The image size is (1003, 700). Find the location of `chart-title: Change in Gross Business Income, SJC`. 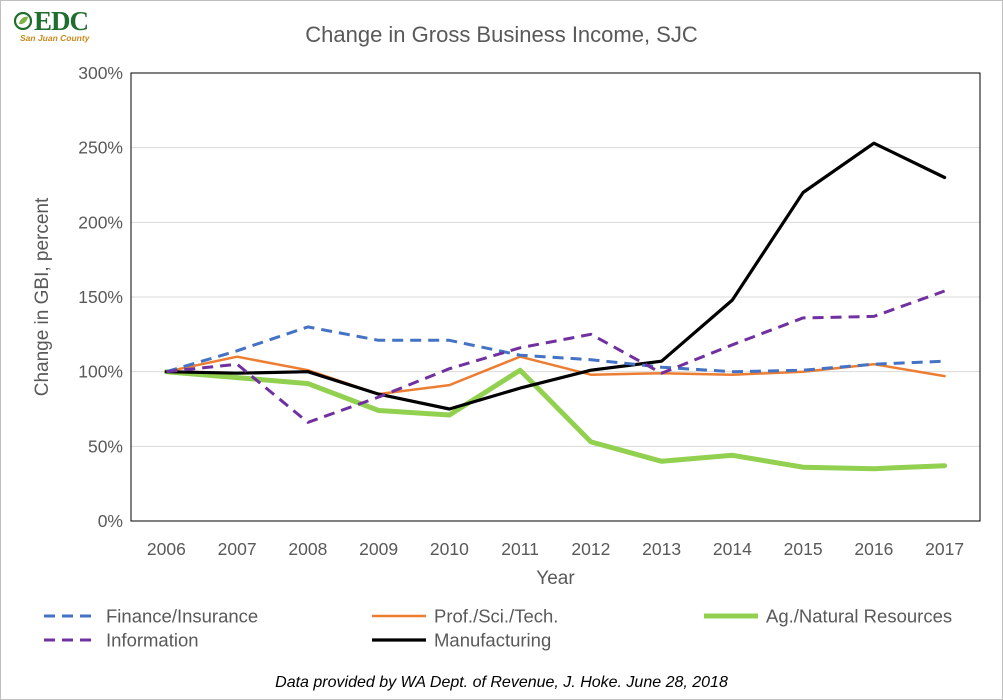

chart-title: Change in Gross Business Income, SJC is located at coordinates (501, 34).